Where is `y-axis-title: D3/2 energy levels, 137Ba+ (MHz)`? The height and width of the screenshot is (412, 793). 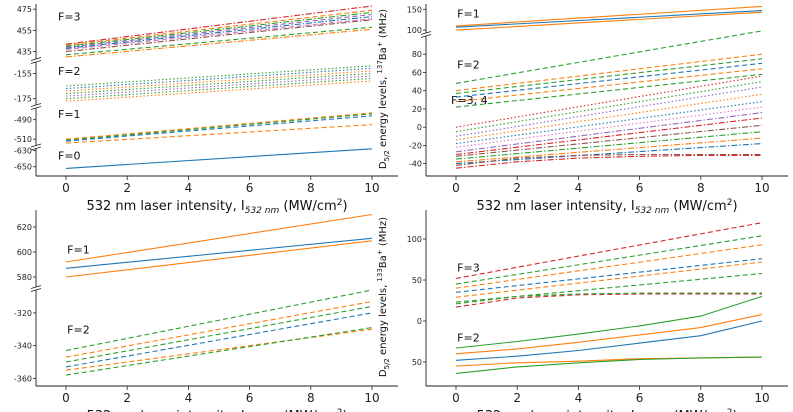 y-axis-title: D3/2 energy levels, 137Ba+ (MHz) is located at coordinates (0, 89).